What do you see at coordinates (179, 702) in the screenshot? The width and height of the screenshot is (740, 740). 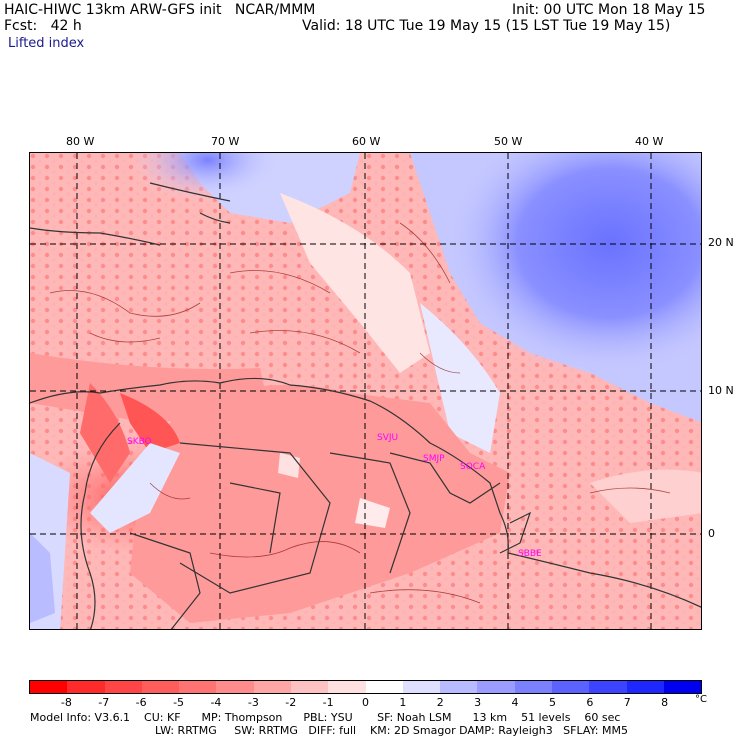 I see `colorbar-tick-label: -5` at bounding box center [179, 702].